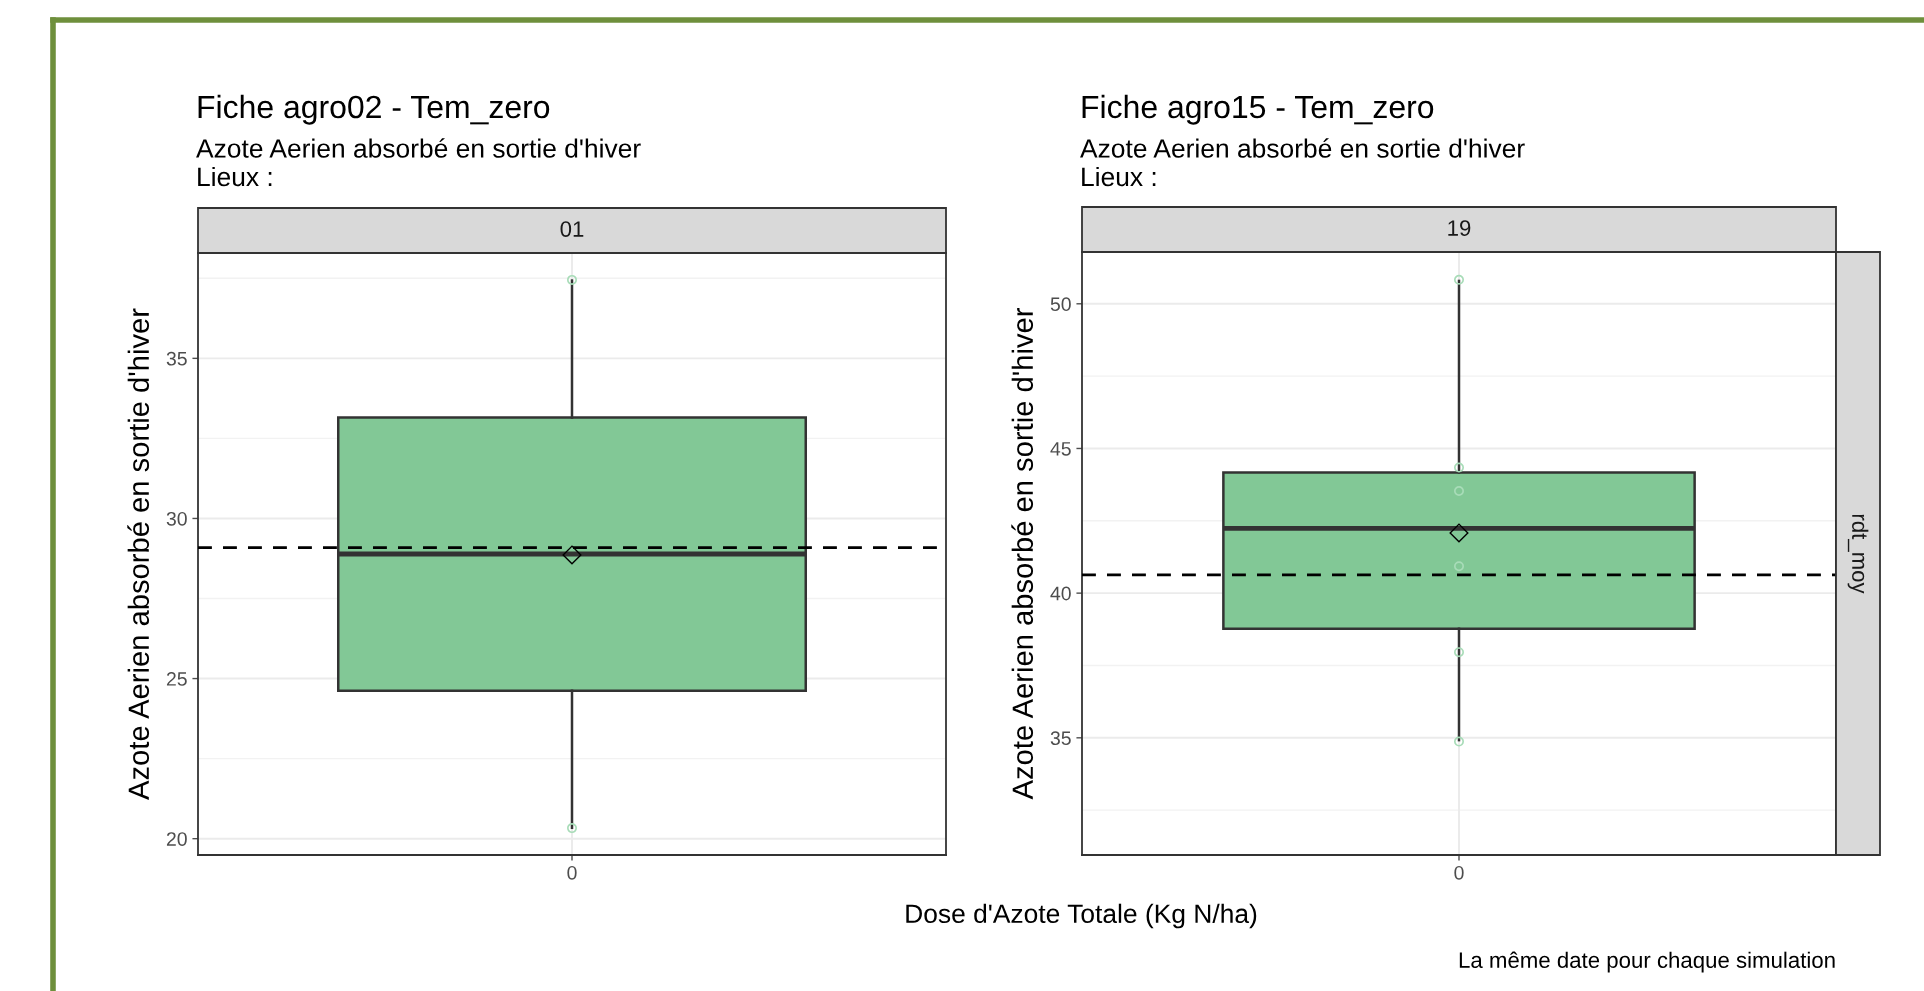  What do you see at coordinates (572, 229) in the screenshot?
I see `text: 01` at bounding box center [572, 229].